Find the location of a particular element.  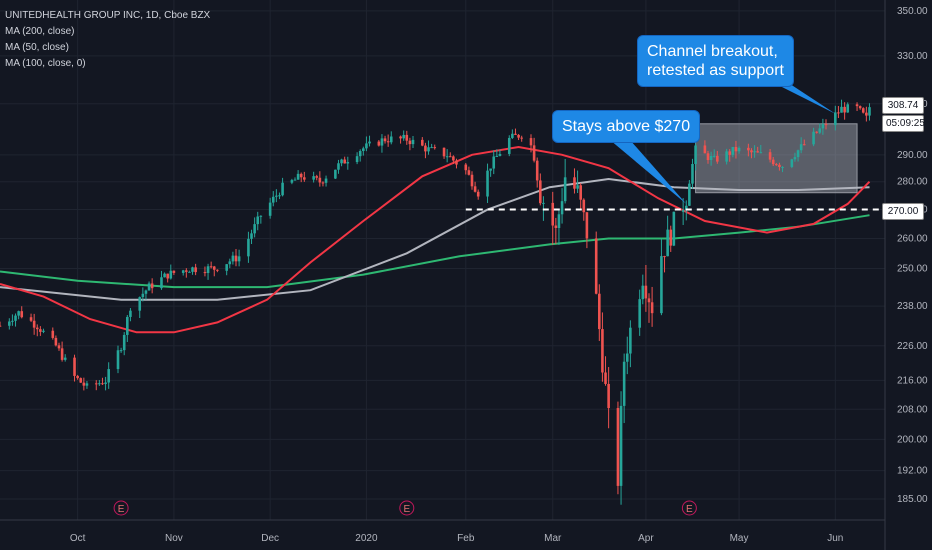

y-tick-label: 185.00 is located at coordinates (912, 499).